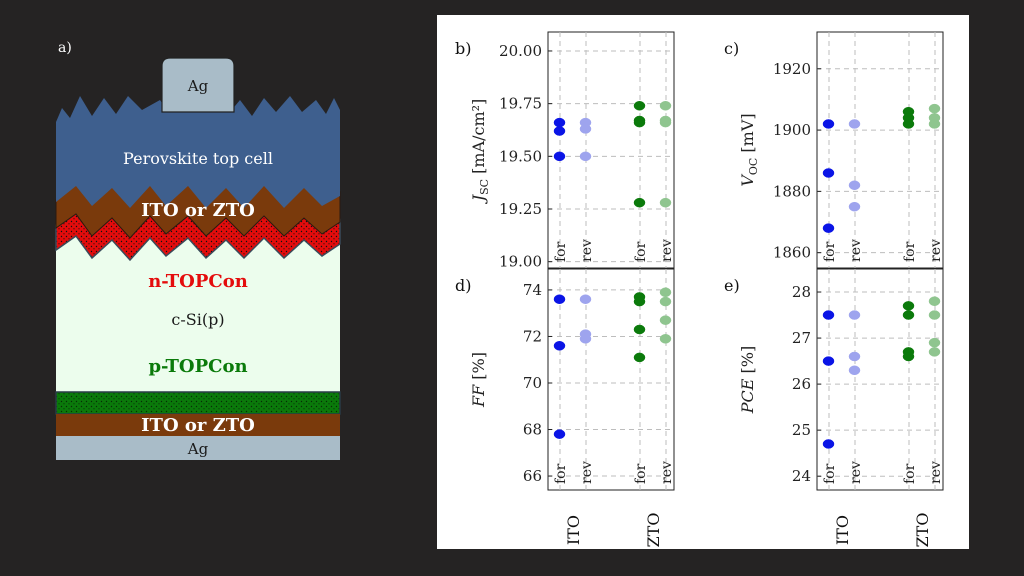 This screenshot has width=1024, height=576. Describe the element at coordinates (801, 430) in the screenshot. I see `y-tick-label: 25` at that location.